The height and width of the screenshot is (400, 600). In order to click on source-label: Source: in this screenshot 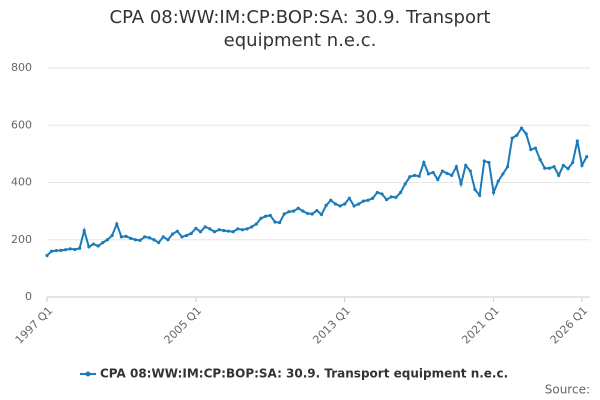, I will do `click(567, 390)`.